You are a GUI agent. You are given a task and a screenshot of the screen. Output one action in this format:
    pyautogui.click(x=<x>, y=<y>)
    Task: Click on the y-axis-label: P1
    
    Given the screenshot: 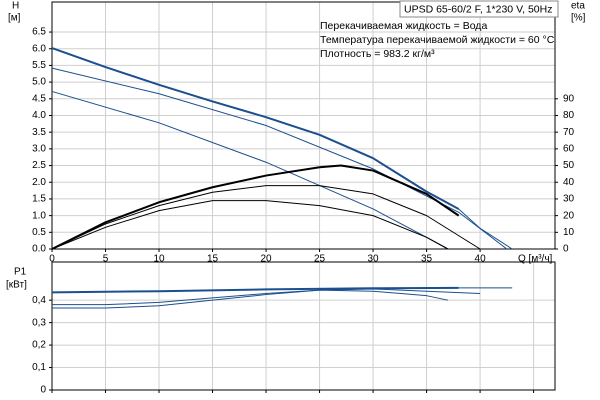 What is the action you would take?
    pyautogui.click(x=20, y=272)
    